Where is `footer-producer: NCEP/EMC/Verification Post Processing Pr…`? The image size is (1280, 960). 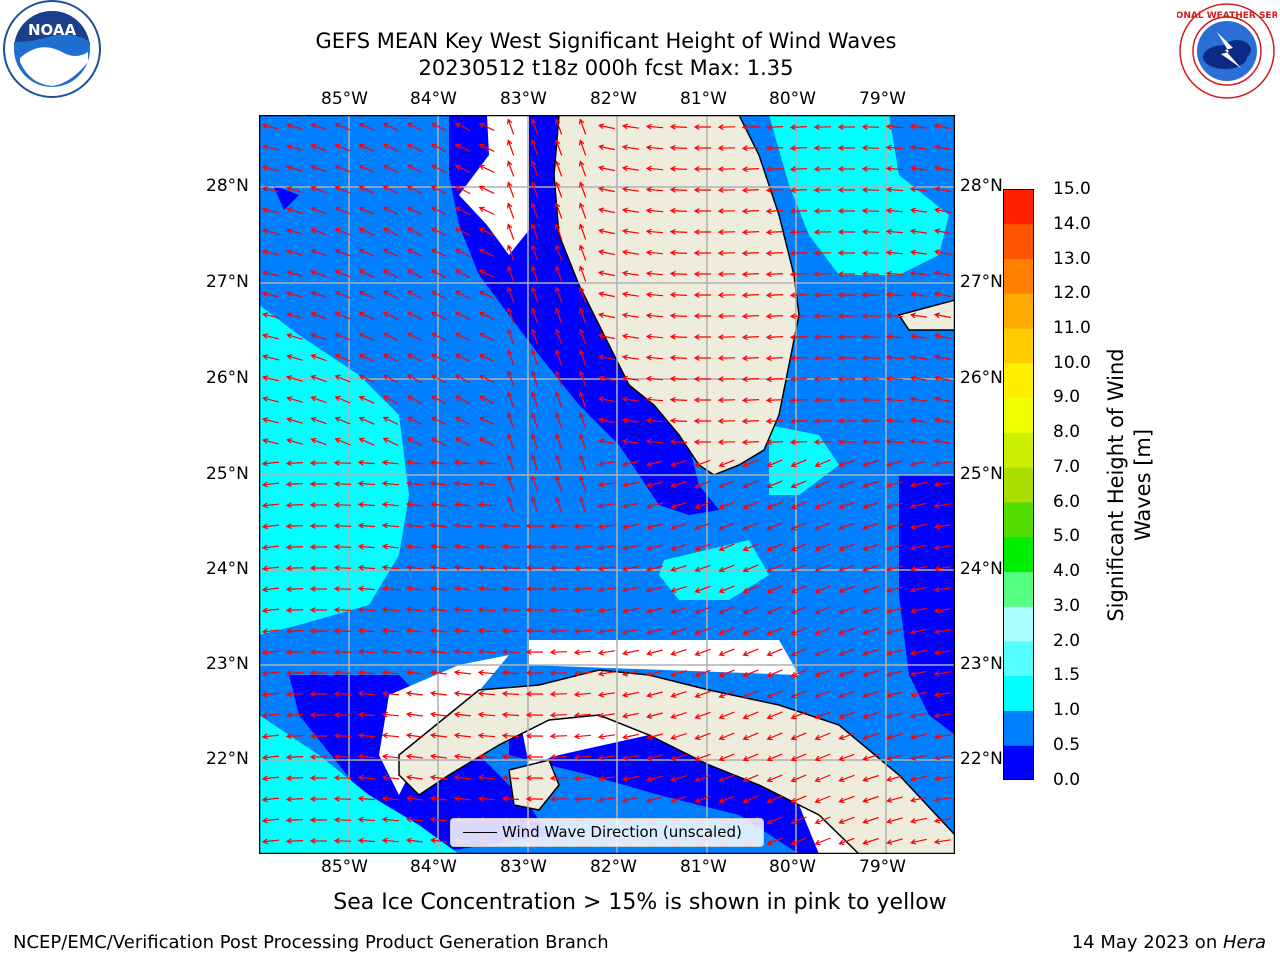 footer-producer: NCEP/EMC/Verification Post Processing Pr… is located at coordinates (311, 942).